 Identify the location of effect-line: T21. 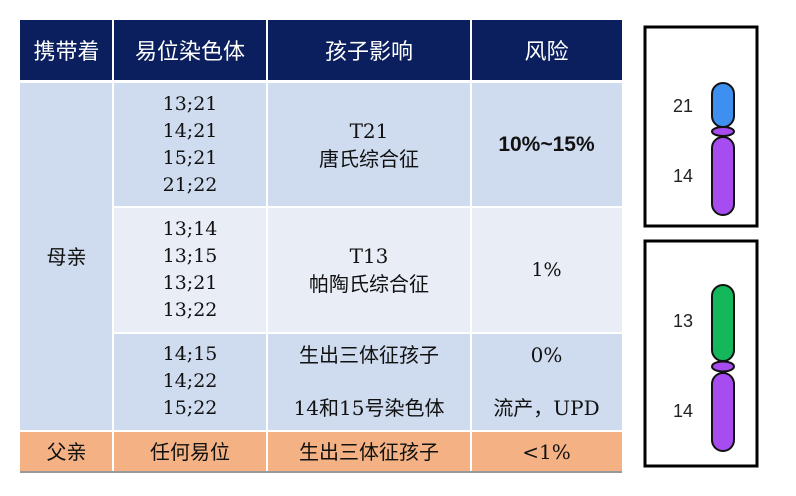
(369, 131).